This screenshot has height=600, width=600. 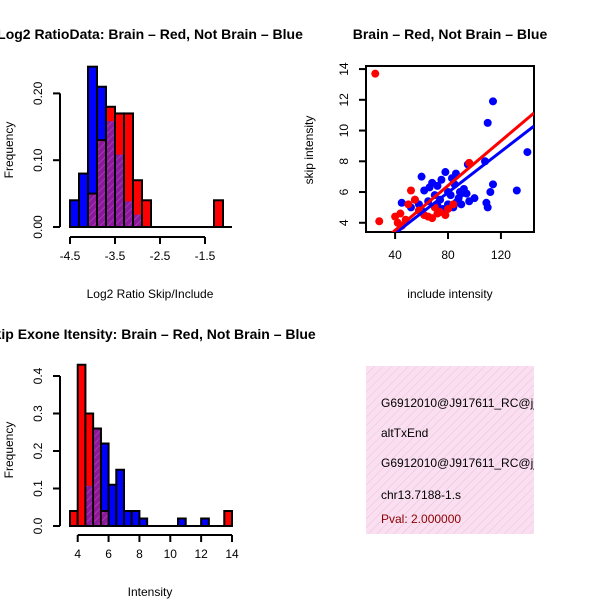 I want to click on scatter-y-tick-label: 12, so click(x=344, y=100).